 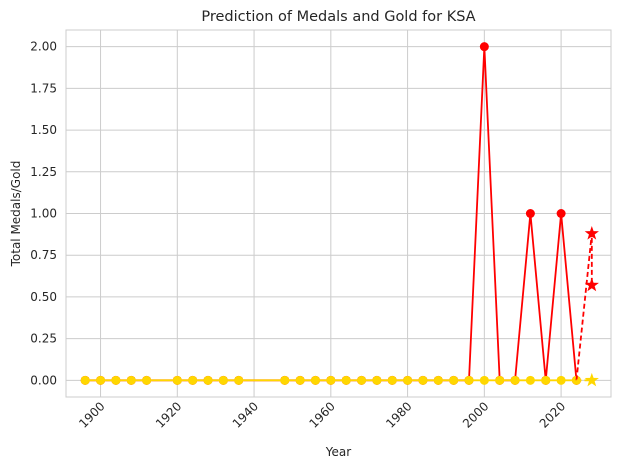 I want to click on y-axis-ticks: 0.00 0.25 0.50 0.75 1.00 1.25 1.50 1.75 2.00, so click(x=43, y=214).